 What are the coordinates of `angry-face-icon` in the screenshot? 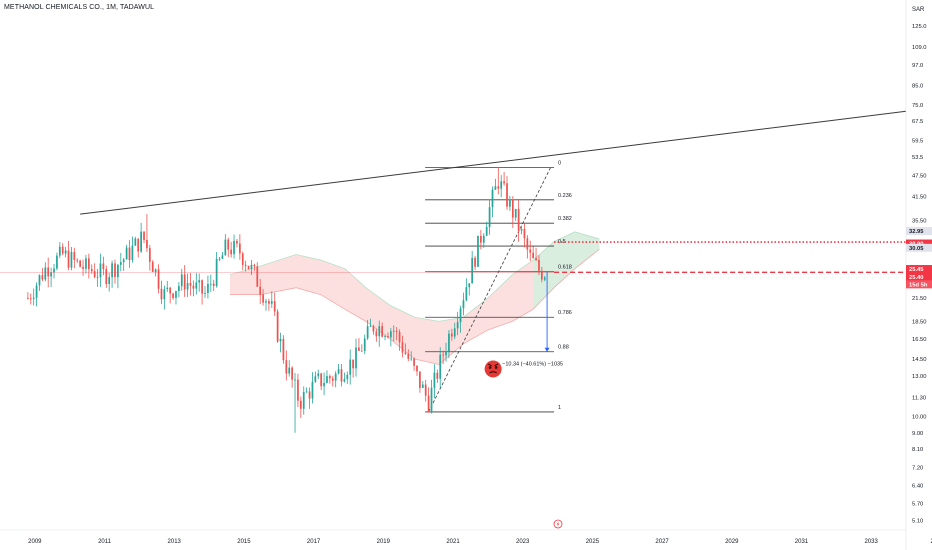 It's located at (493, 369).